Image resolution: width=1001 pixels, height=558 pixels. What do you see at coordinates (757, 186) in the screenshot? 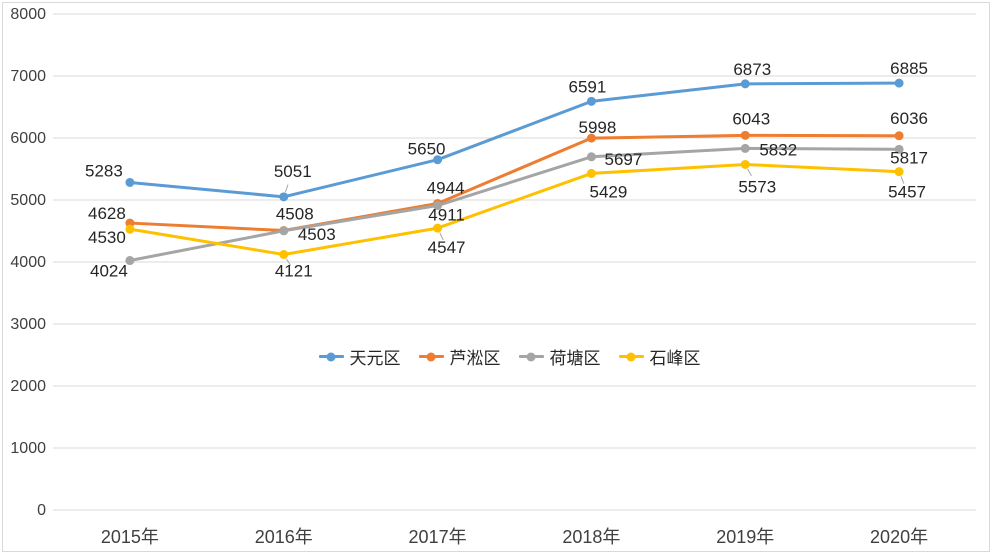
I see `data-label: 5573` at bounding box center [757, 186].